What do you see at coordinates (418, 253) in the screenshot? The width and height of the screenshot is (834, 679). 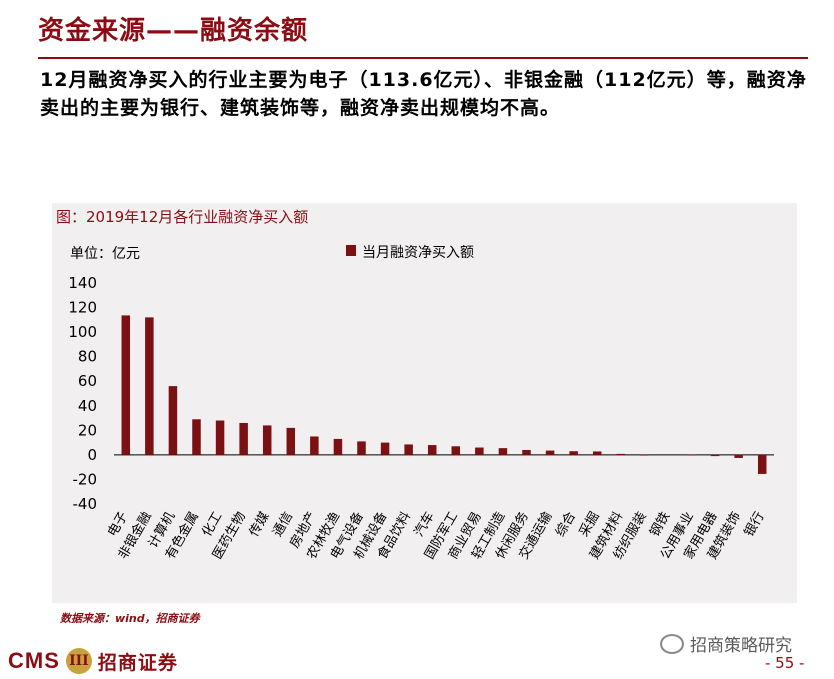 I see `legend-label: 当月融资净买入额` at bounding box center [418, 253].